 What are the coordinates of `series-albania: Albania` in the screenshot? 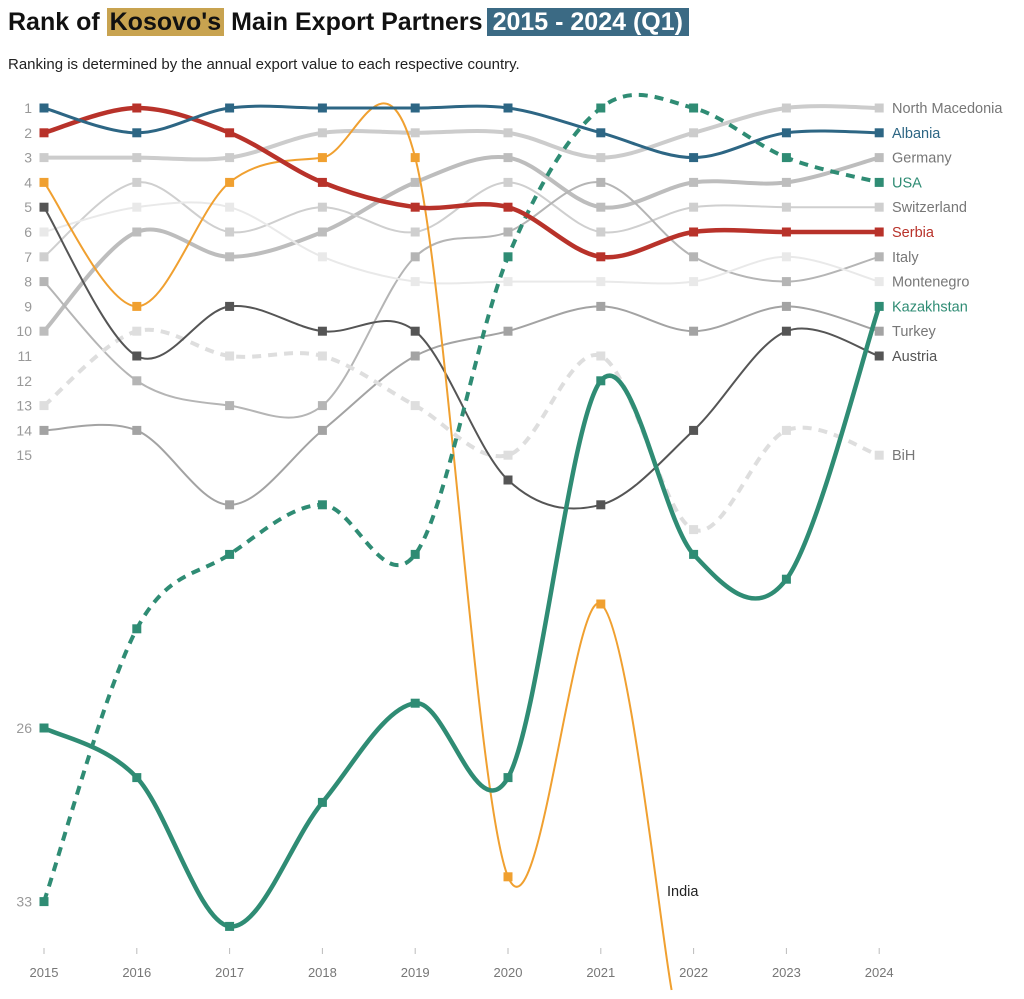 It's located at (490, 133).